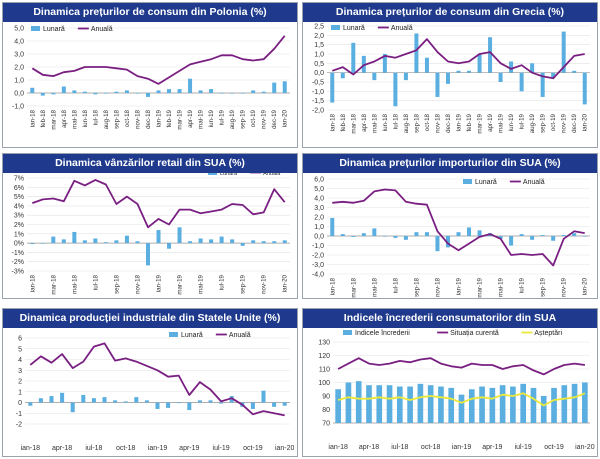 The height and width of the screenshot is (459, 600). I want to click on y-tick-label: 90, so click(326, 397).